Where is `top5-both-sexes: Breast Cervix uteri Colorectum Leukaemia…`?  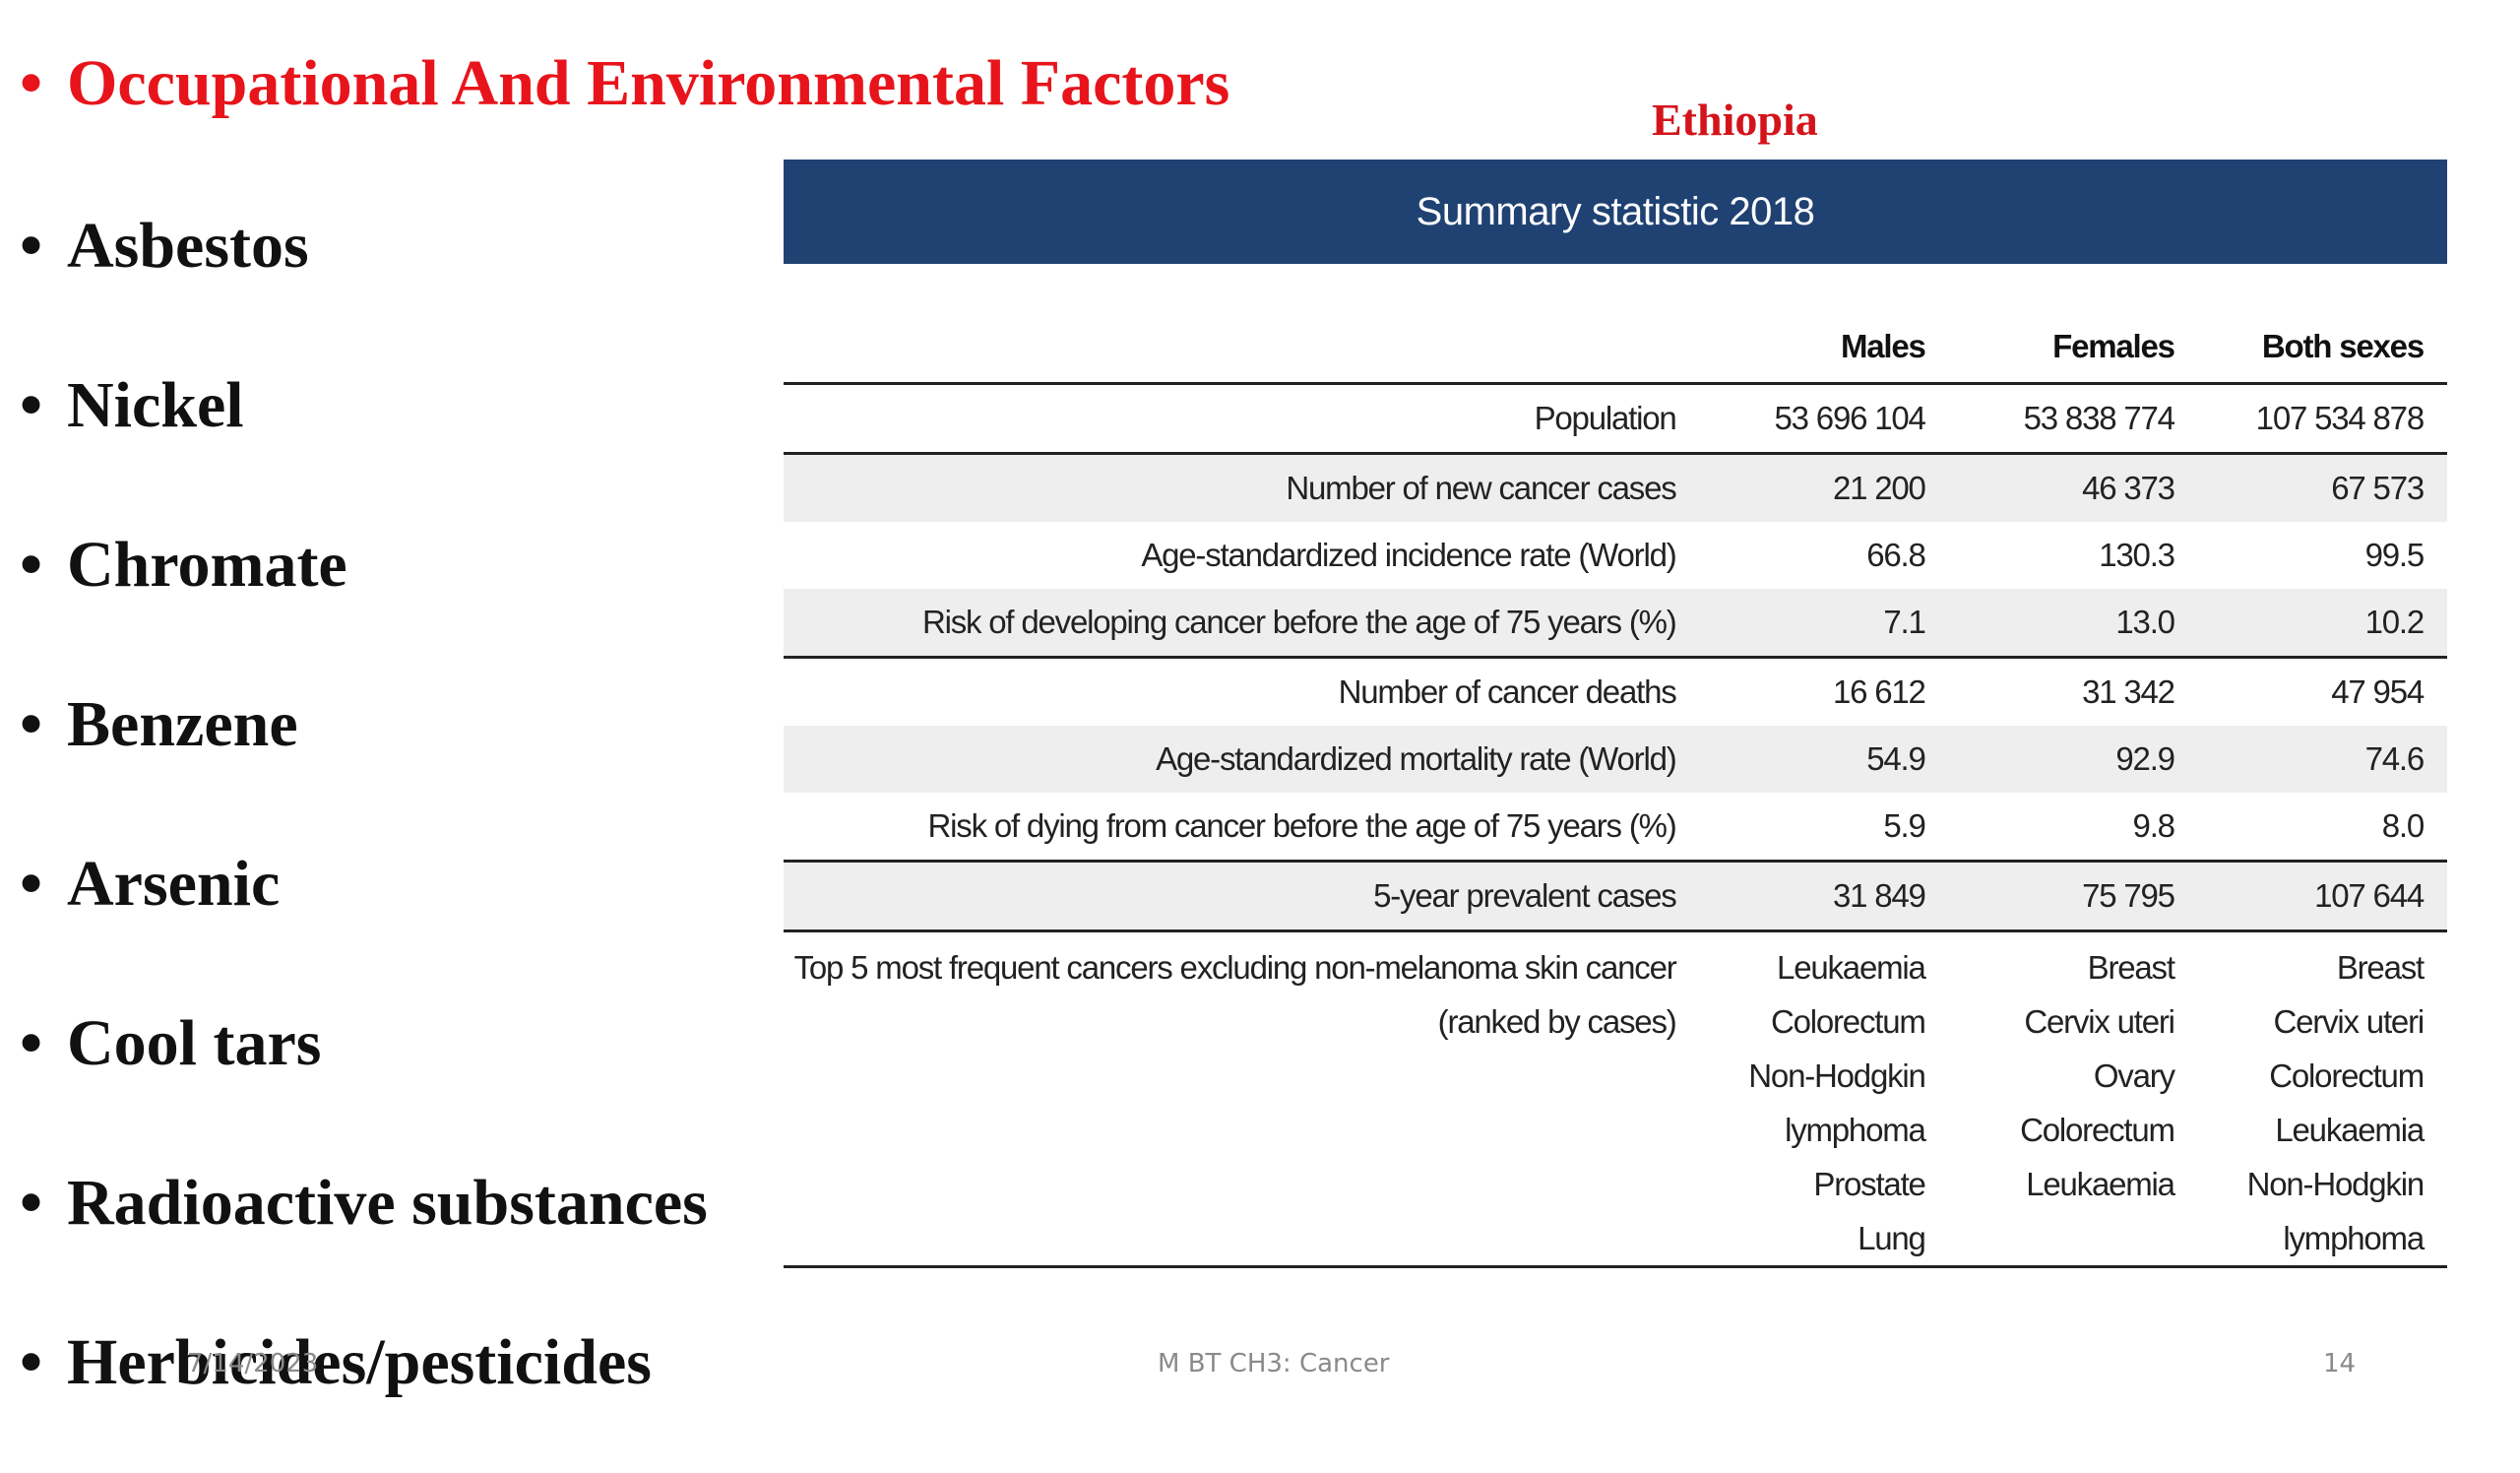 top5-both-sexes: Breast Cervix uteri Colorectum Leukaemia… is located at coordinates (2322, 1098).